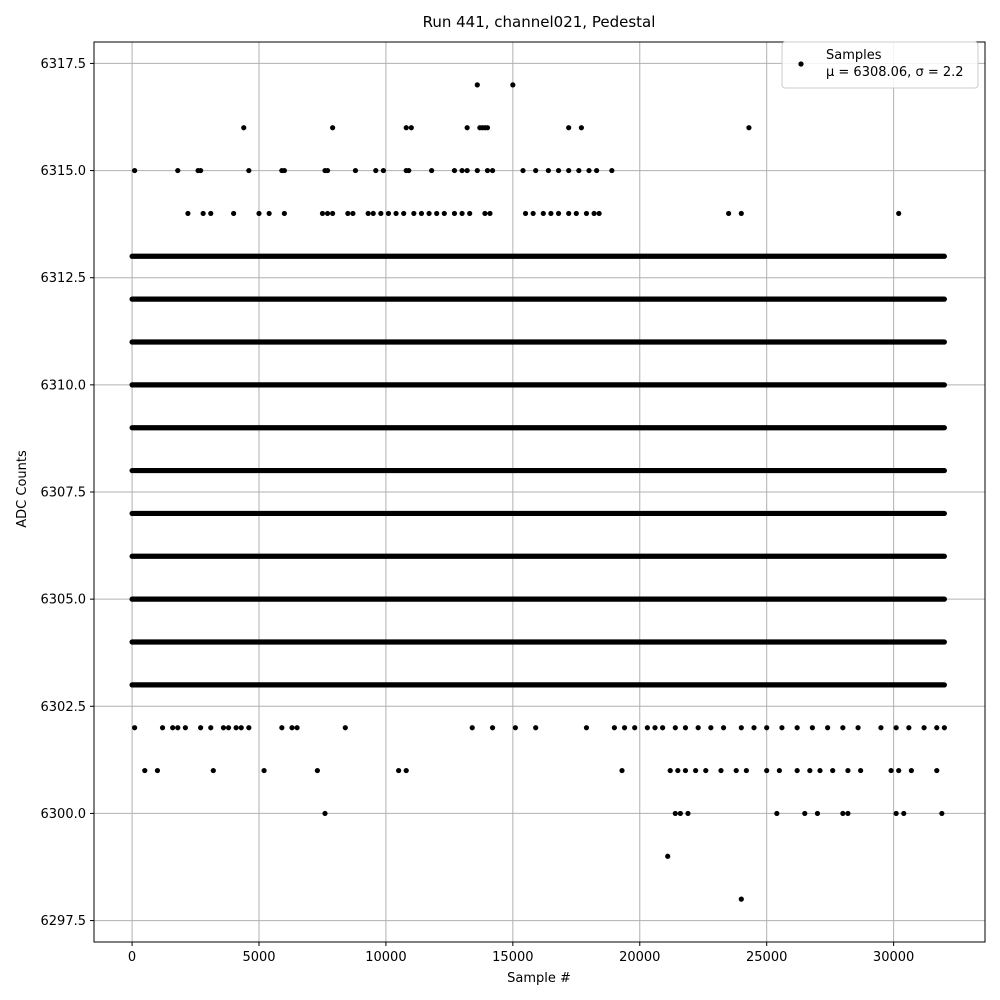 This screenshot has width=1000, height=1000. I want to click on y-tick-label: 6305.0, so click(64, 600).